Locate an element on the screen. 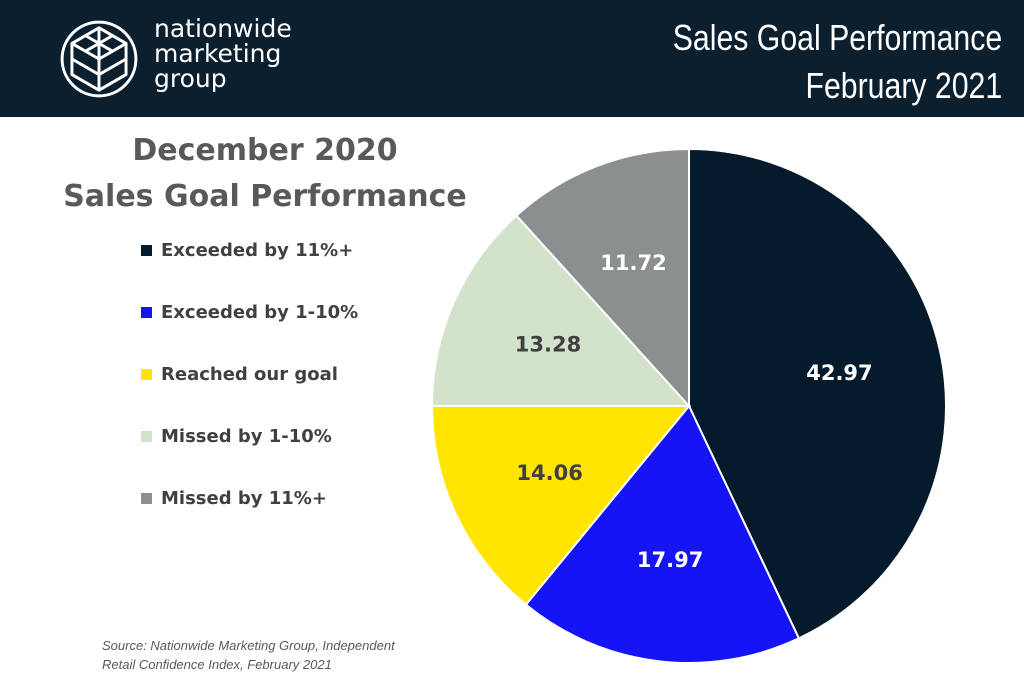 This screenshot has height=683, width=1024. brand-line-2: marketing is located at coordinates (218, 53).